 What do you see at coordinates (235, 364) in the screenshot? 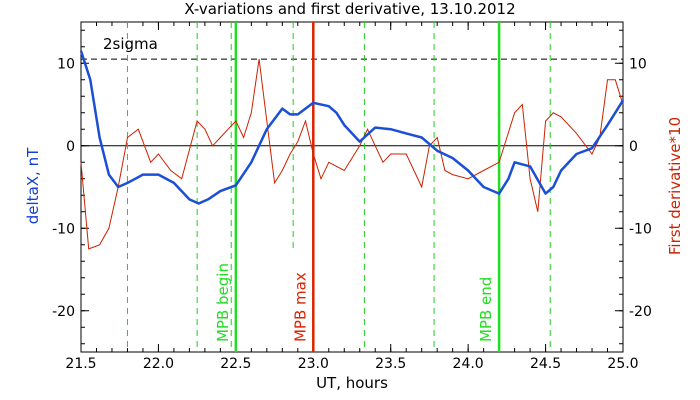
I see `x-tick-label: 22.5` at bounding box center [235, 364].